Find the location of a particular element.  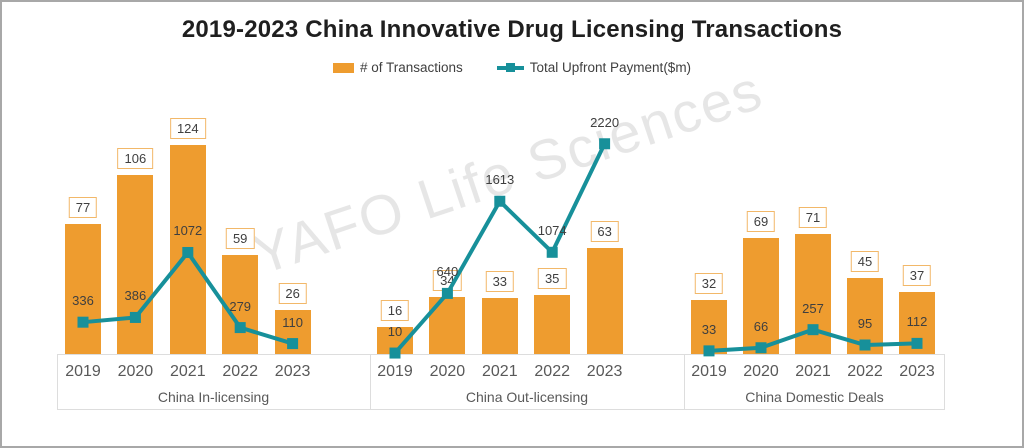

bar-china-in-licensing-2021 is located at coordinates (187, 249).